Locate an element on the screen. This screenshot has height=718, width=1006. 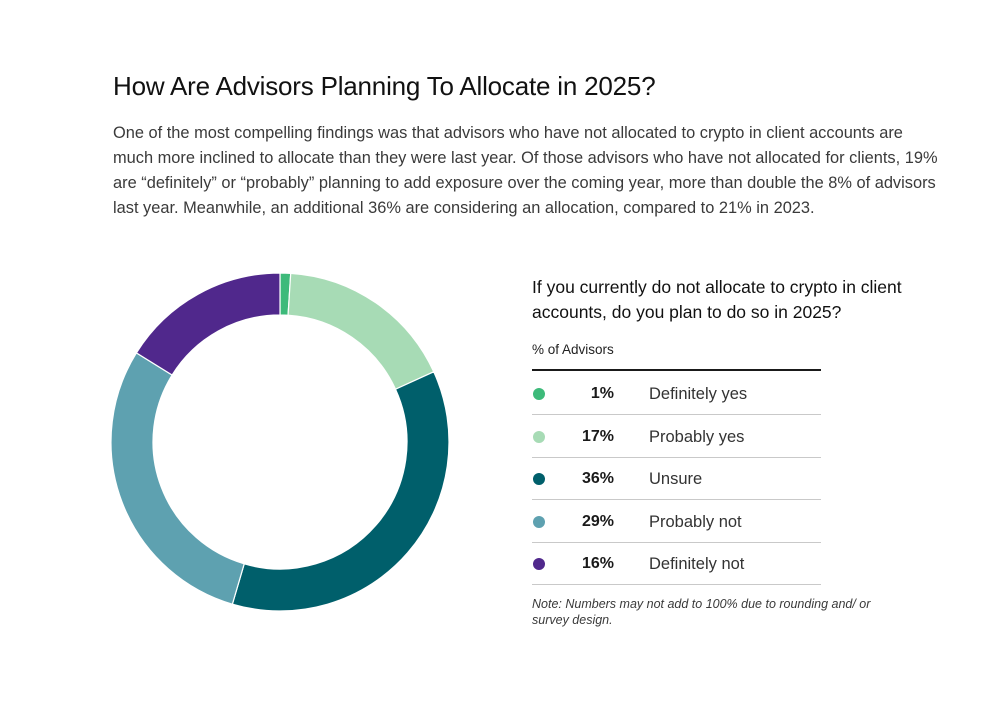
donut-slice-probably-not is located at coordinates (177, 478).